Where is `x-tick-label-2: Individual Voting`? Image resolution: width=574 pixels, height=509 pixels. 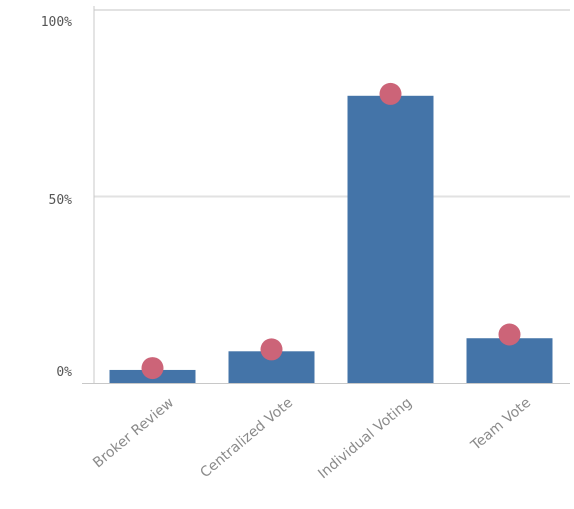
x-tick-label-2: Individual Voting is located at coordinates (365, 438).